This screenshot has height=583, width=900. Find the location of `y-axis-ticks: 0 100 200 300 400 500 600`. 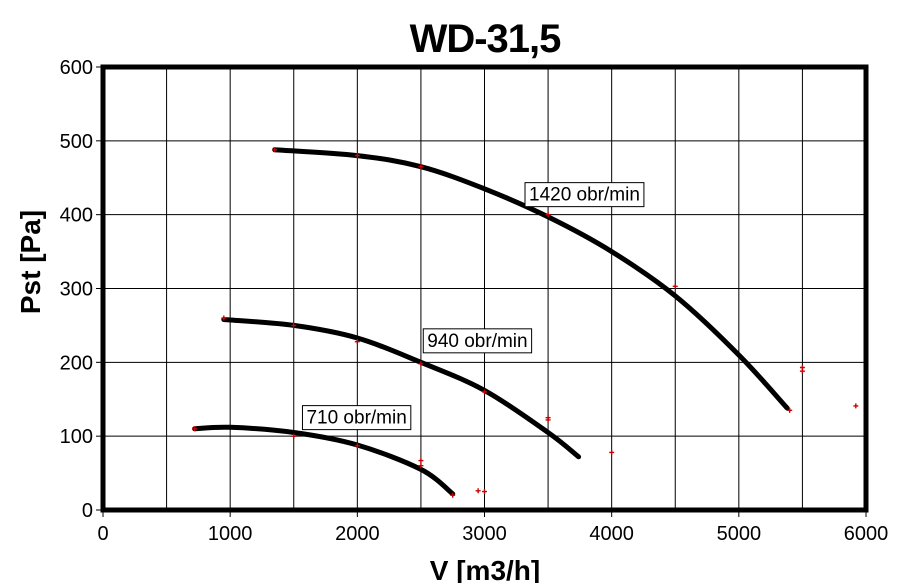

y-axis-ticks: 0 100 200 300 400 500 600 is located at coordinates (81, 289).